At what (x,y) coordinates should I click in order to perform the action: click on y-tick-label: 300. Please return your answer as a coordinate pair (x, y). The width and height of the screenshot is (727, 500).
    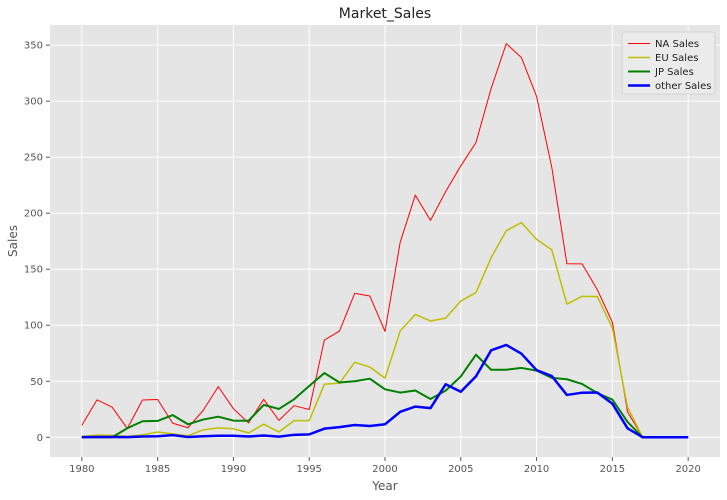
    Looking at the image, I should click on (33, 102).